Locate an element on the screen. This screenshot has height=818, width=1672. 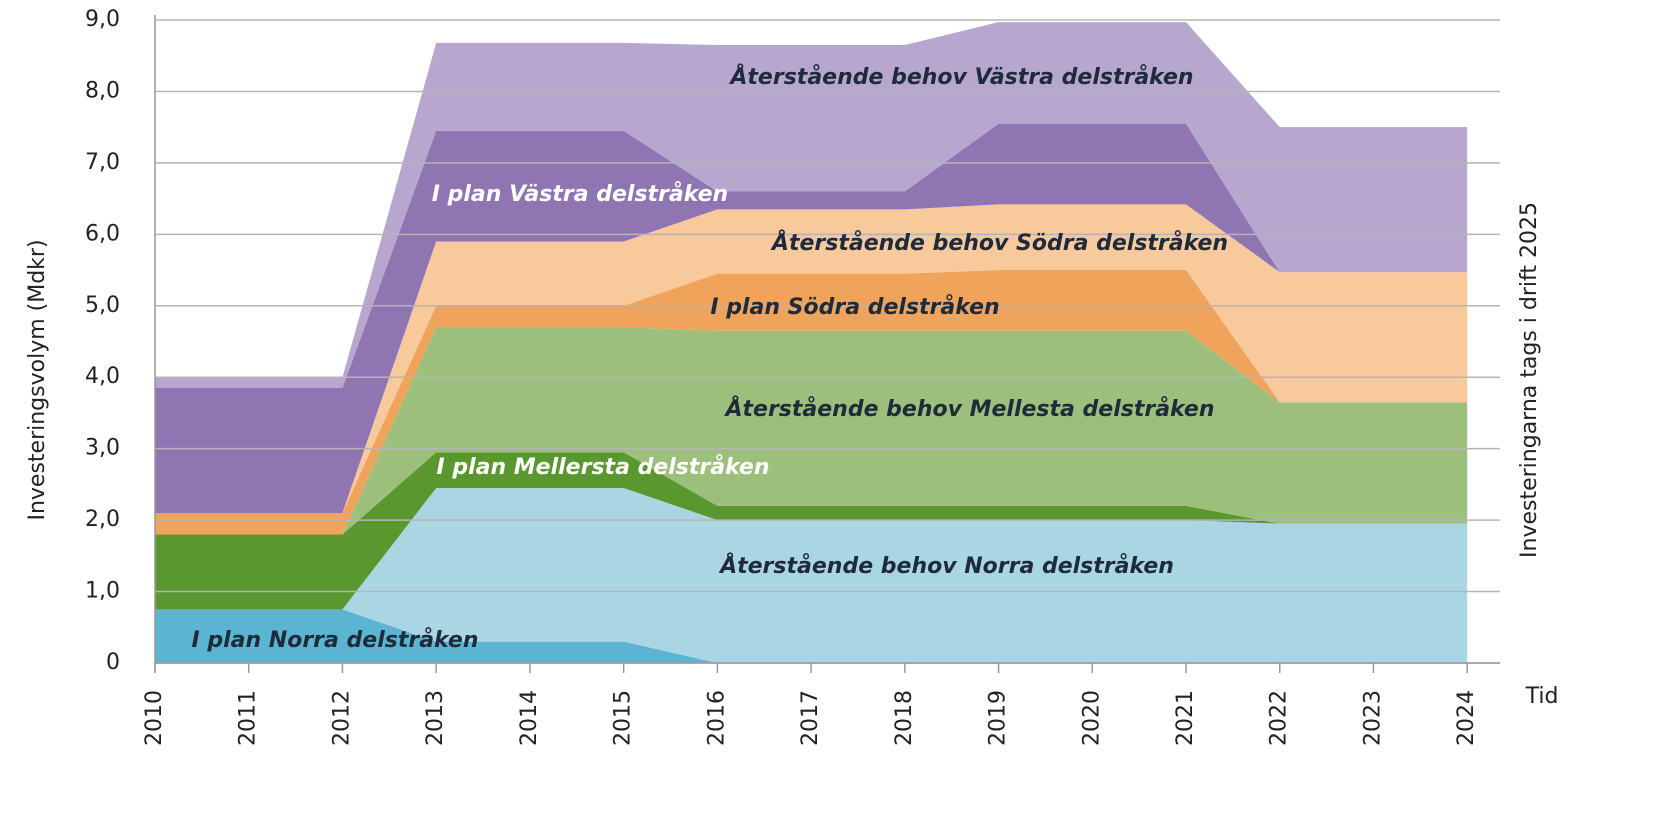
y-tick-label: 7,0 is located at coordinates (102, 162).